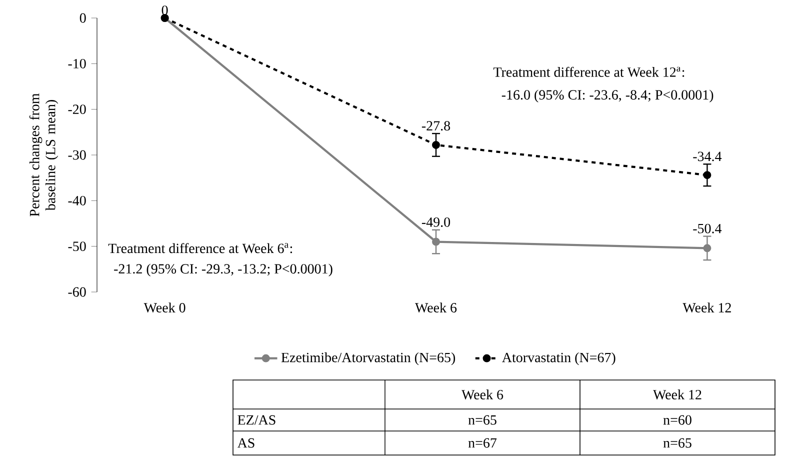 The height and width of the screenshot is (456, 794). I want to click on x-tick-label: Week 6, so click(436, 307).